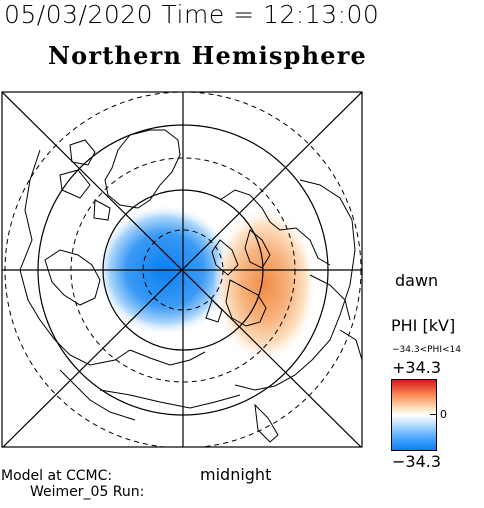 This screenshot has height=508, width=484. Describe the element at coordinates (426, 350) in the screenshot. I see `legend-range: −34.3<PHI<14` at that location.